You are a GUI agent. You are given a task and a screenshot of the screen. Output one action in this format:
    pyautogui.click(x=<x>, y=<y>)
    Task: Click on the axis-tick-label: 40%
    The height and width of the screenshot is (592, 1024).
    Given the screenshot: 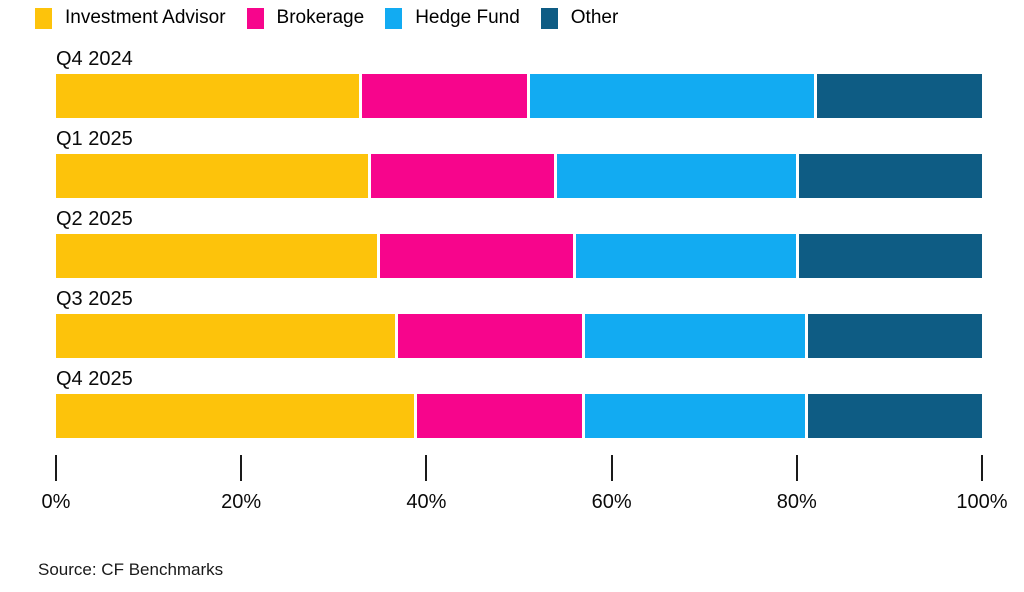 What is the action you would take?
    pyautogui.click(x=426, y=502)
    